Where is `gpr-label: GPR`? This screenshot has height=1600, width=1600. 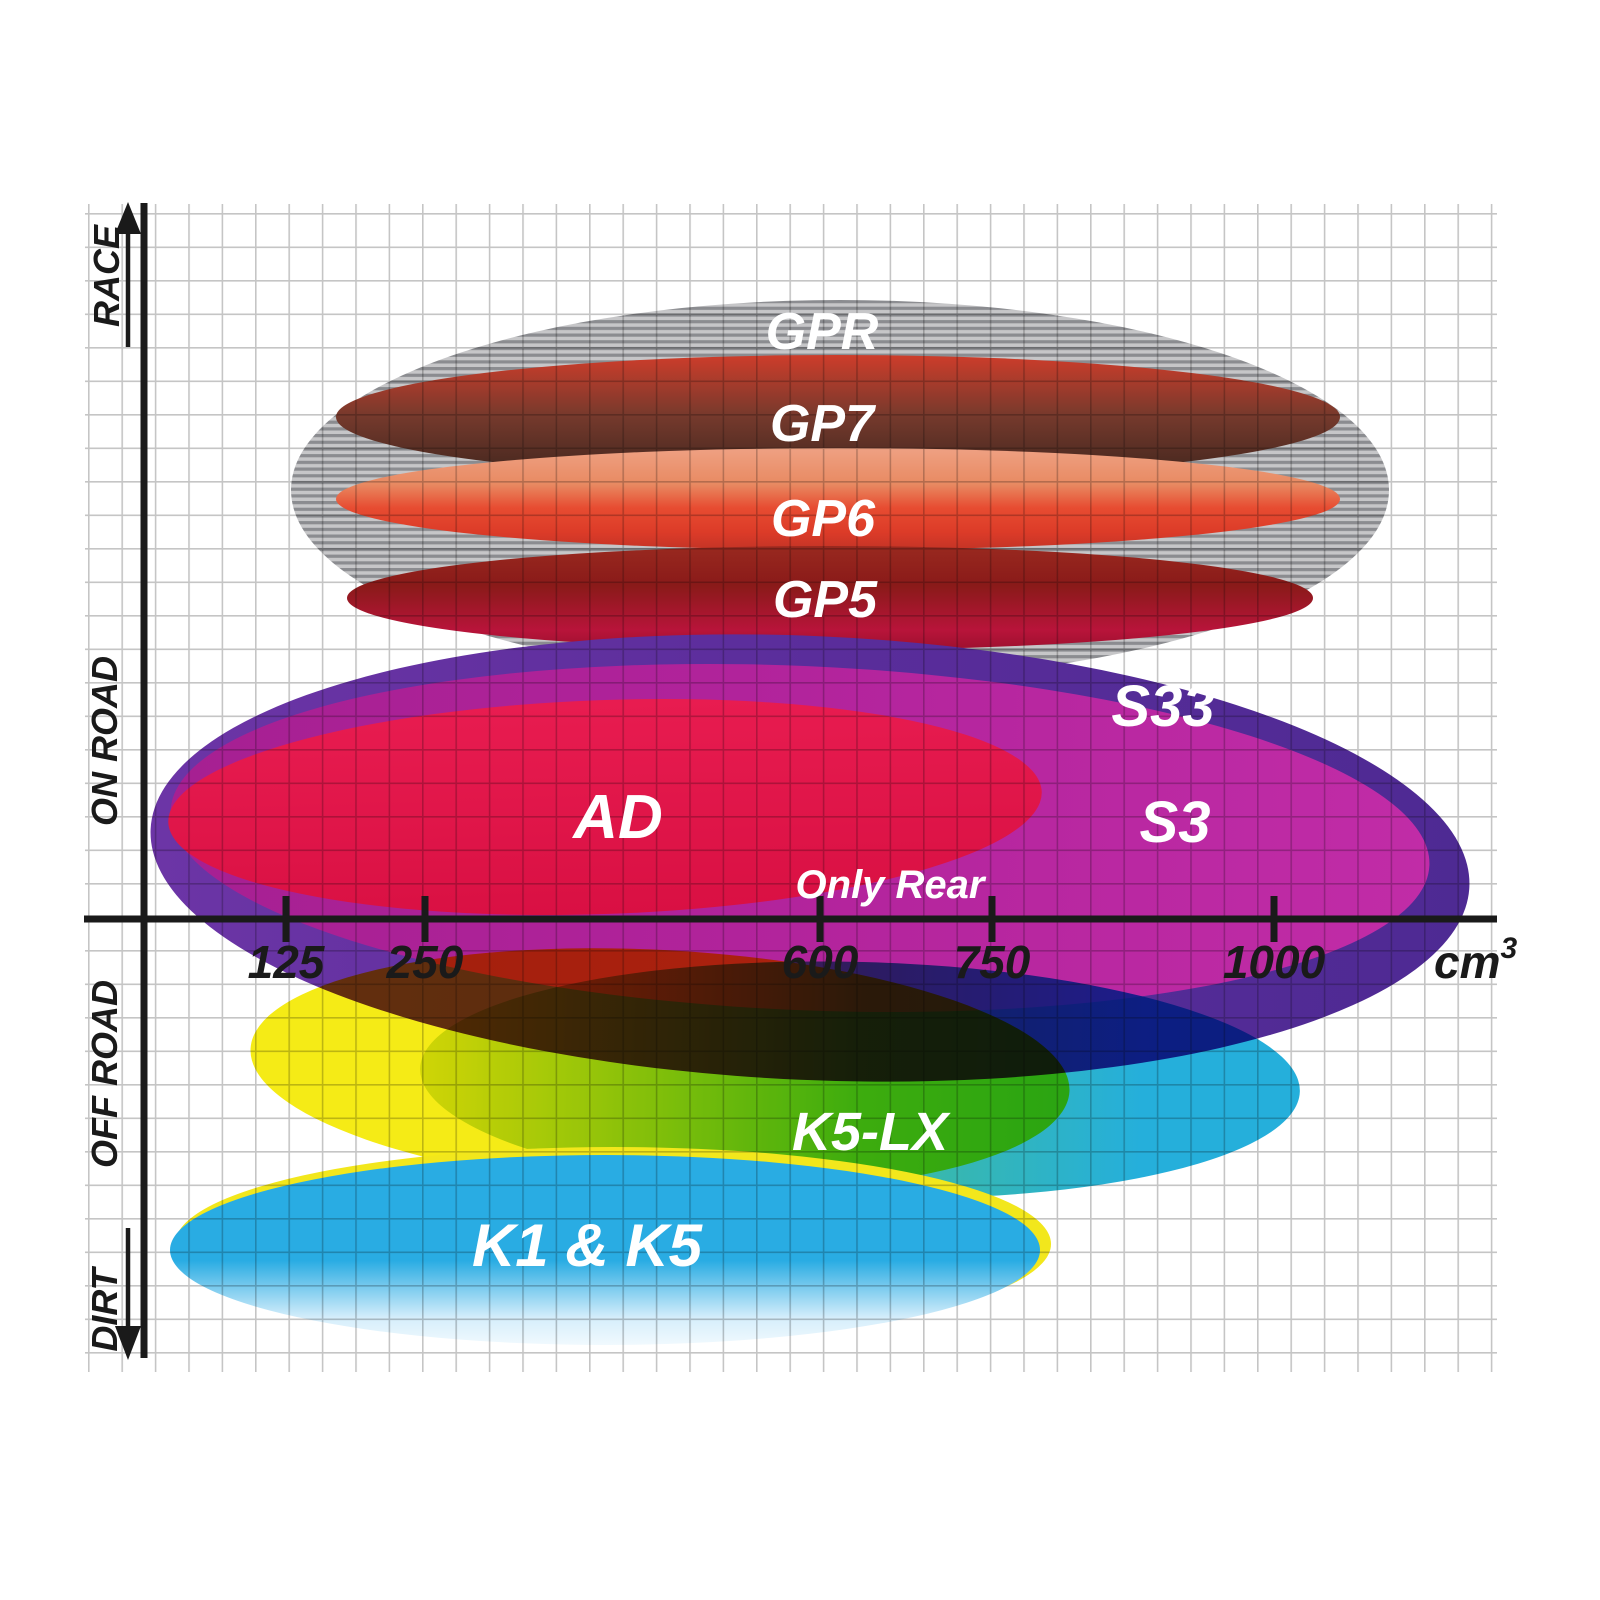 gpr-label: GPR is located at coordinates (822, 332).